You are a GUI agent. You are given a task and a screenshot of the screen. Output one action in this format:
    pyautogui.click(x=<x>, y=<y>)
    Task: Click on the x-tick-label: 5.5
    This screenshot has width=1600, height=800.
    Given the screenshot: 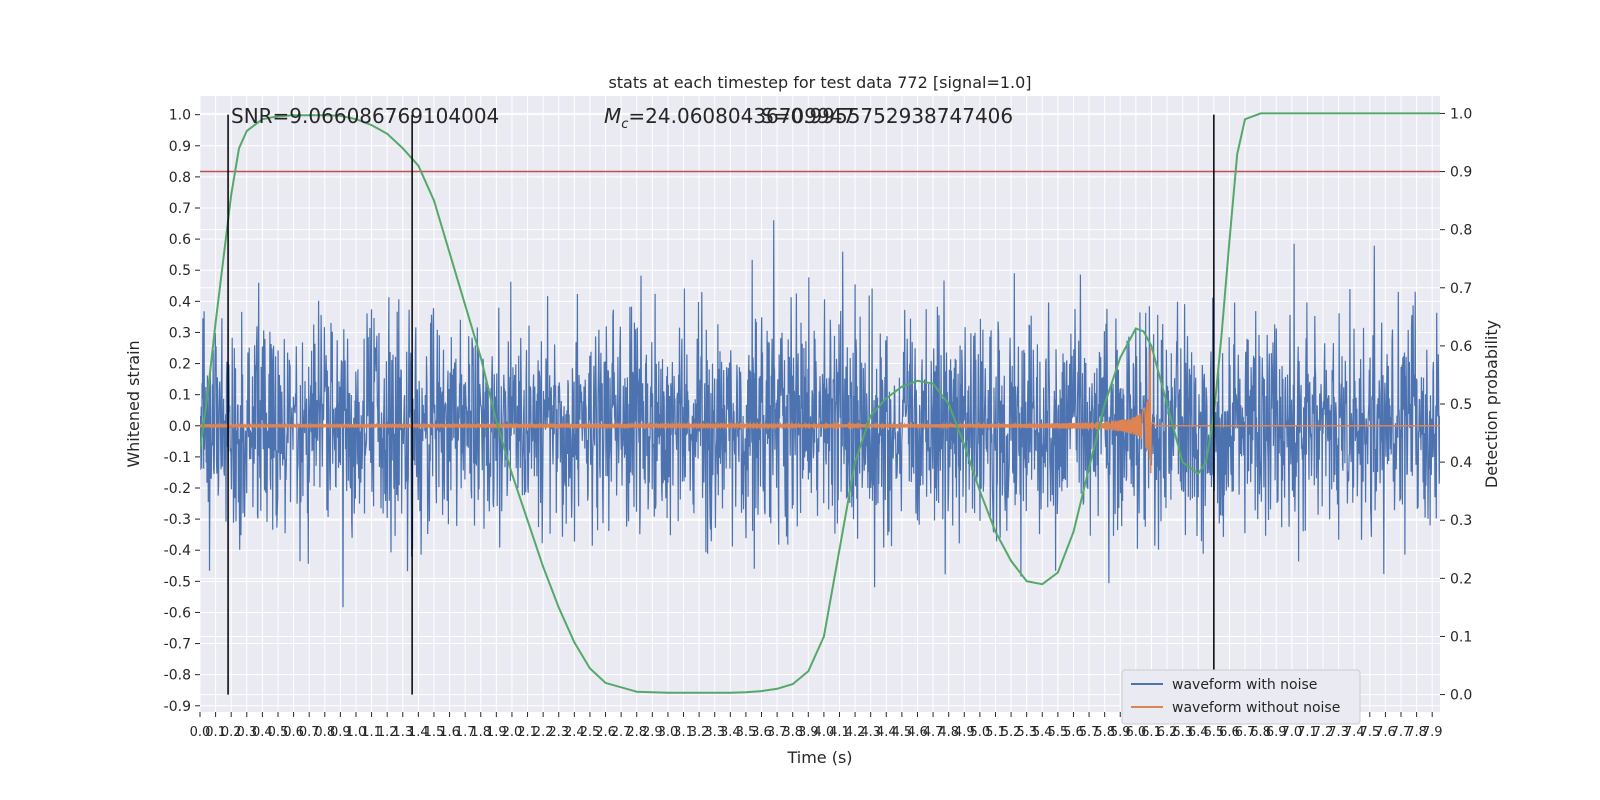 What is the action you would take?
    pyautogui.click(x=1058, y=732)
    